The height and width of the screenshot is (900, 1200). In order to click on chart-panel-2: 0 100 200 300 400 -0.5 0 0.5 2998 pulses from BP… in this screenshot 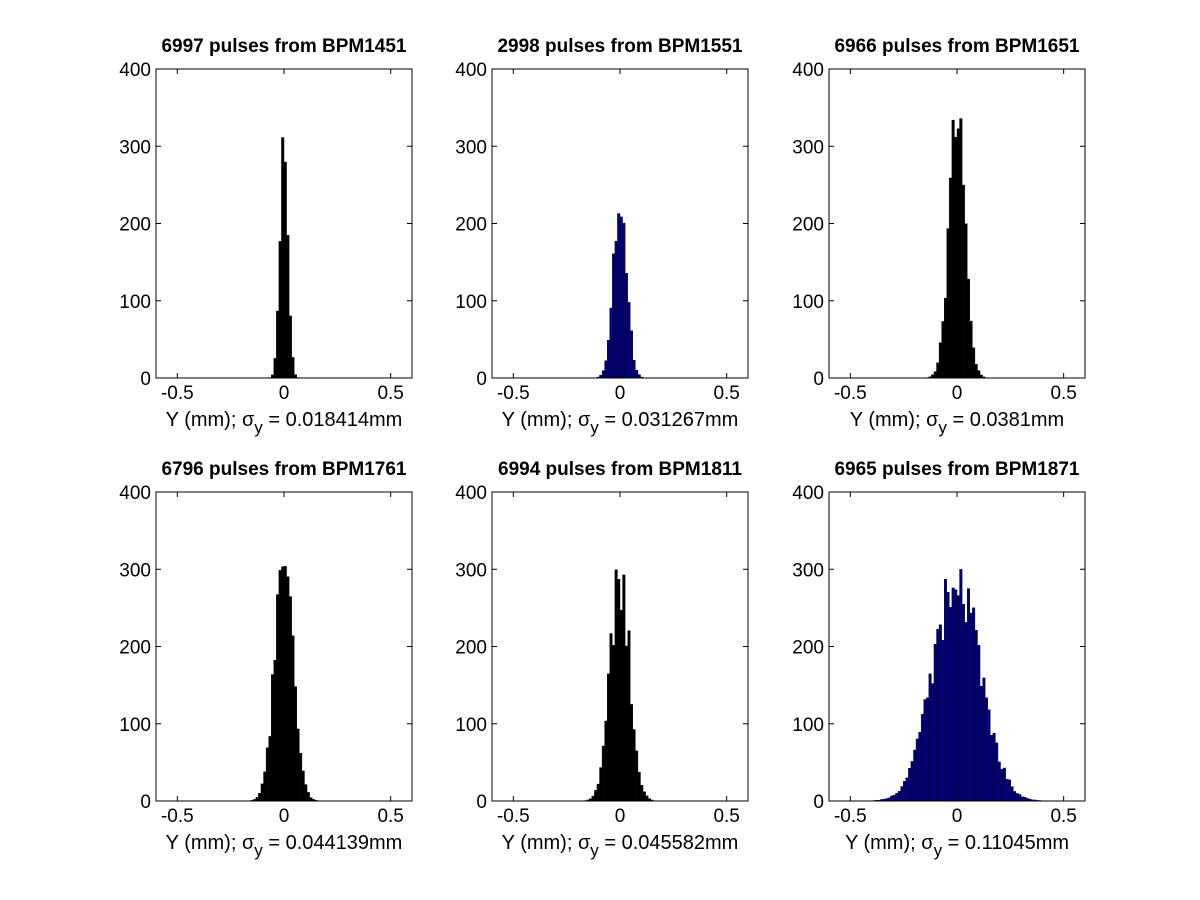, I will do `click(602, 236)`.